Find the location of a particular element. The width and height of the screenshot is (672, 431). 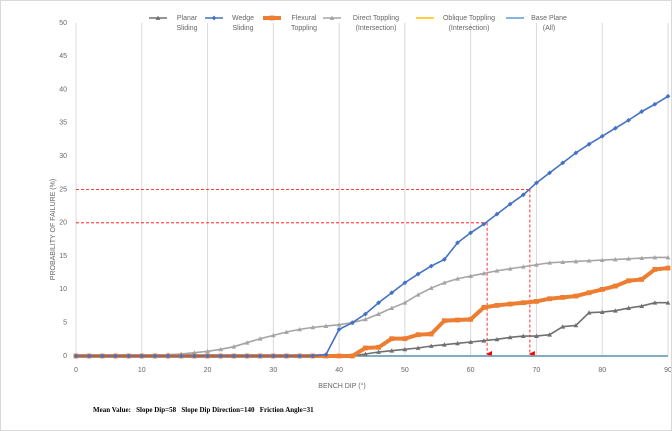

legend-item: Oblique Toppling (Intersection) is located at coordinates (460, 24).